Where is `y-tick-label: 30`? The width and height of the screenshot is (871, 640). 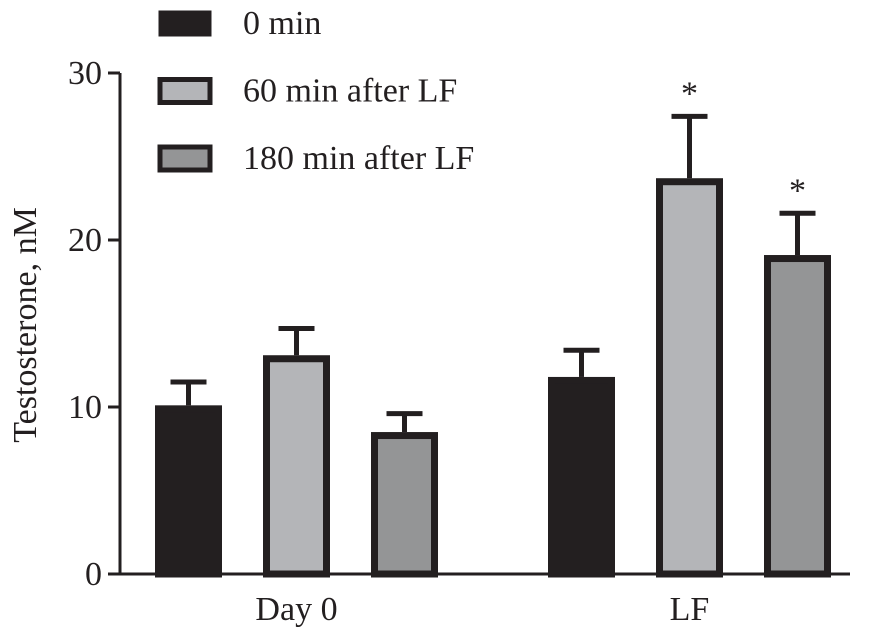
y-tick-label: 30 is located at coordinates (85, 73).